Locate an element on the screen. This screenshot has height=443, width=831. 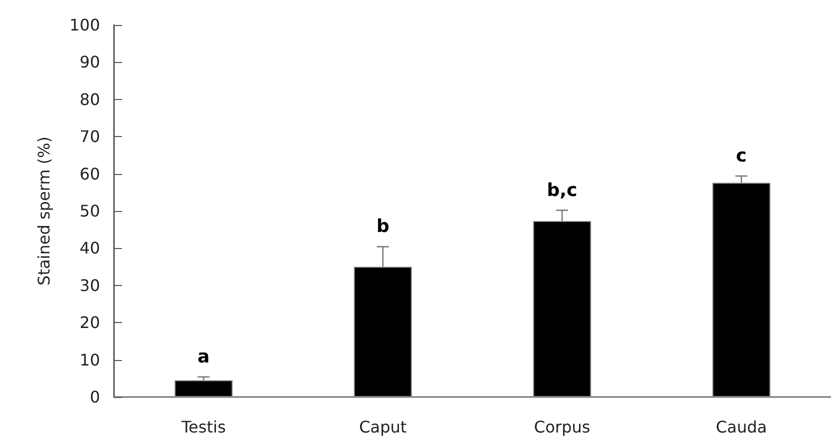
annotation: b,c is located at coordinates (562, 190).